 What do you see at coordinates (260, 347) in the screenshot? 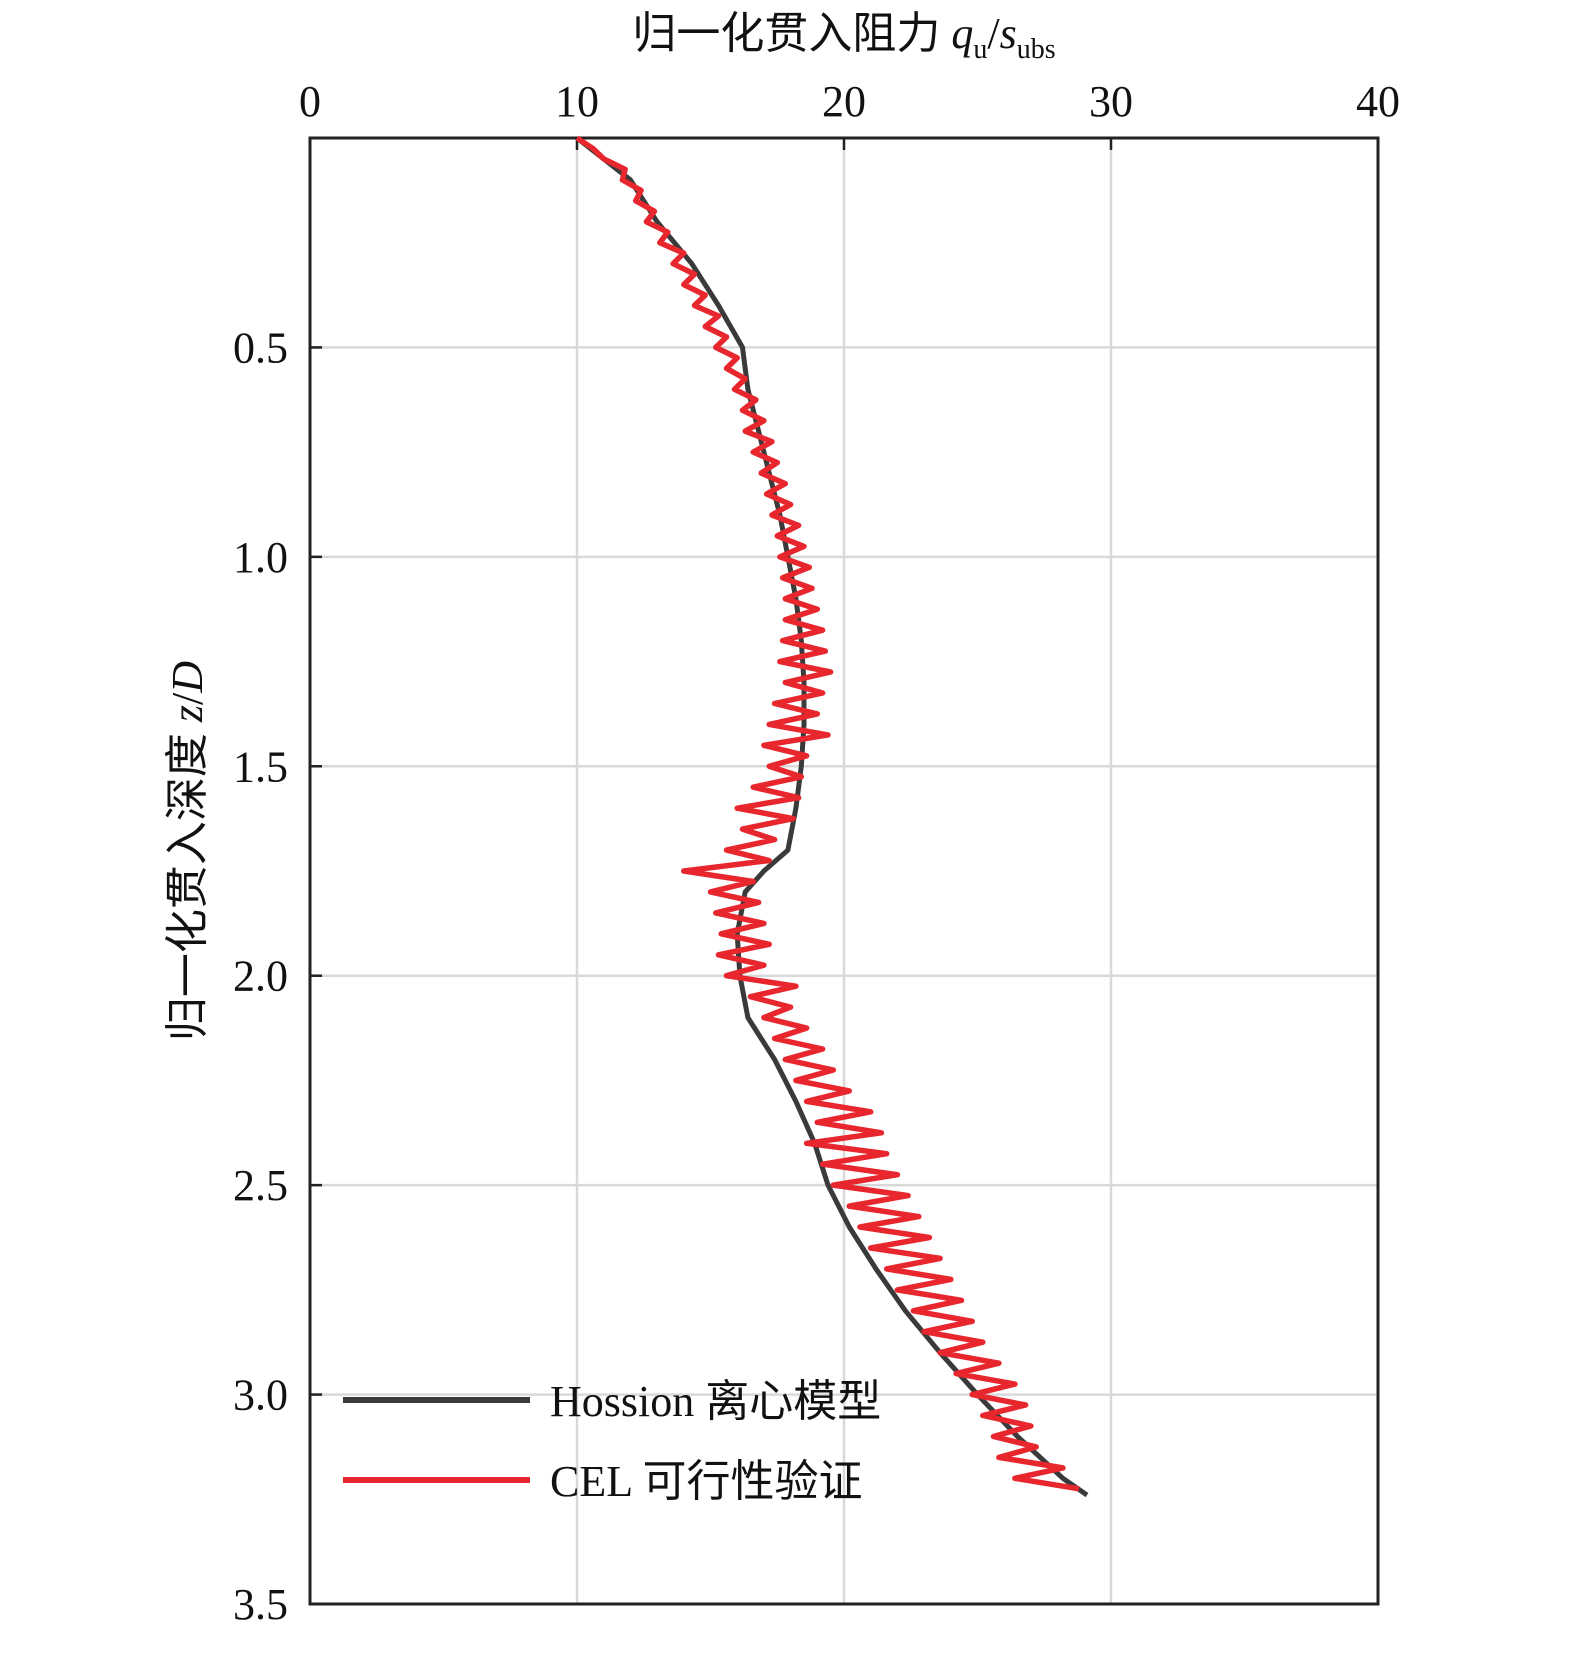
I see `y-tick-label: 0.5` at bounding box center [260, 347].